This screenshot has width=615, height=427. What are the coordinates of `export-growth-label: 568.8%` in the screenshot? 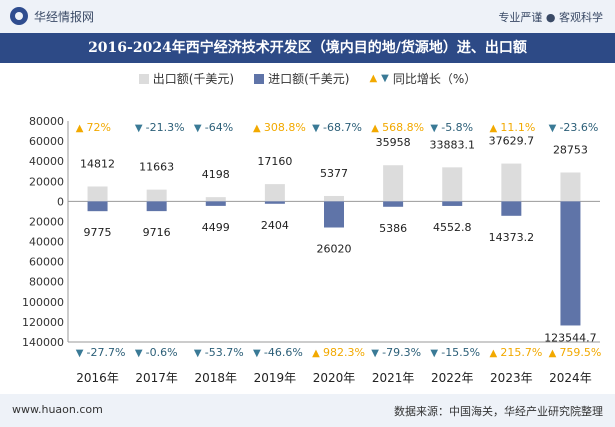 It's located at (403, 127).